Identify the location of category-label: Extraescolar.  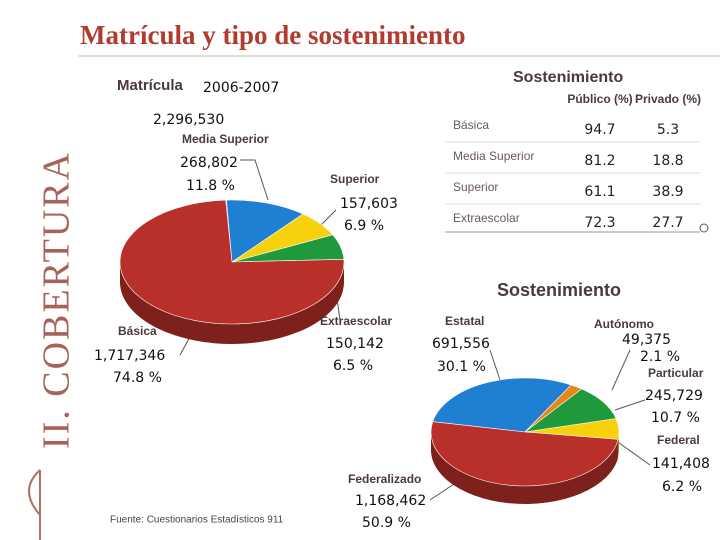
(356, 321).